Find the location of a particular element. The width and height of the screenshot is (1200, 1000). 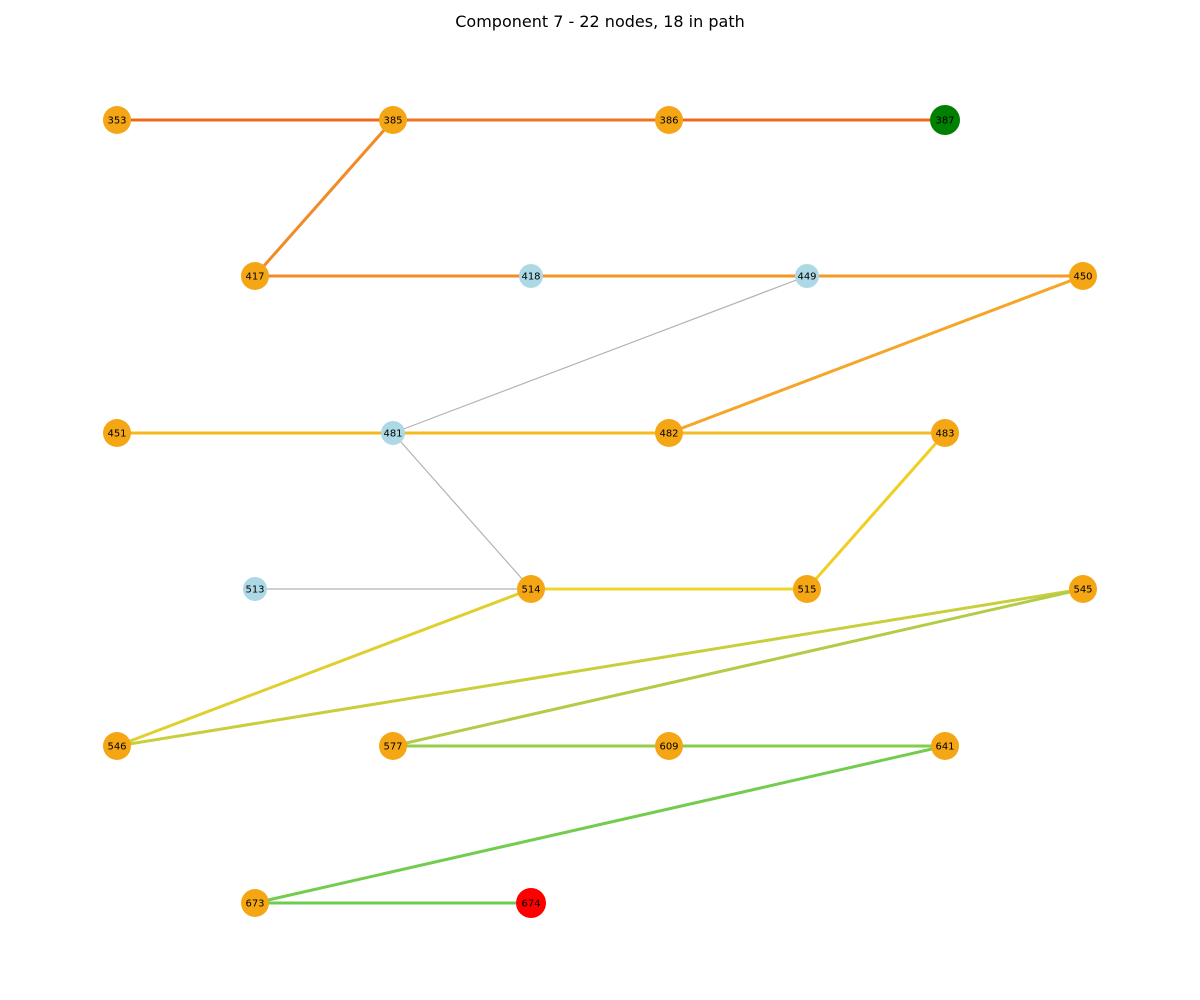

node-418: 418 is located at coordinates (531, 276).